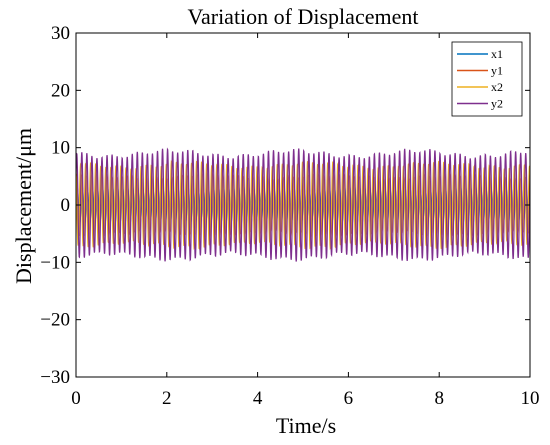  Describe the element at coordinates (306, 425) in the screenshot. I see `x-axis-label: Time/s` at that location.